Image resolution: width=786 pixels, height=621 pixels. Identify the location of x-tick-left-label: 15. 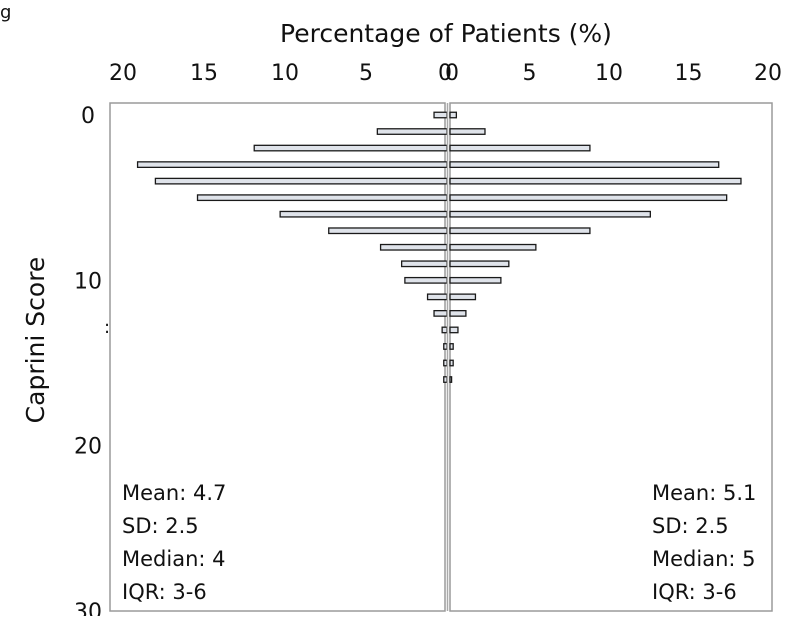
(204, 73).